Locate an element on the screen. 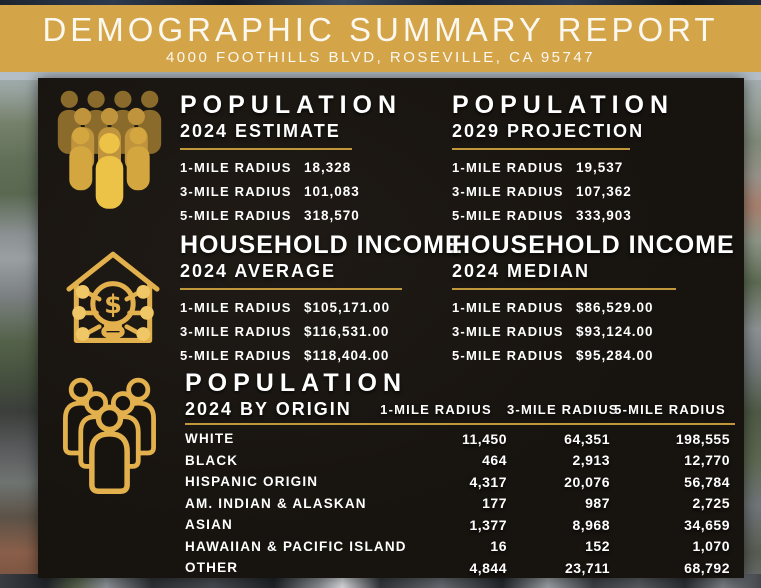 This screenshot has height=588, width=761. origin-value: 1,377 is located at coordinates (488, 524).